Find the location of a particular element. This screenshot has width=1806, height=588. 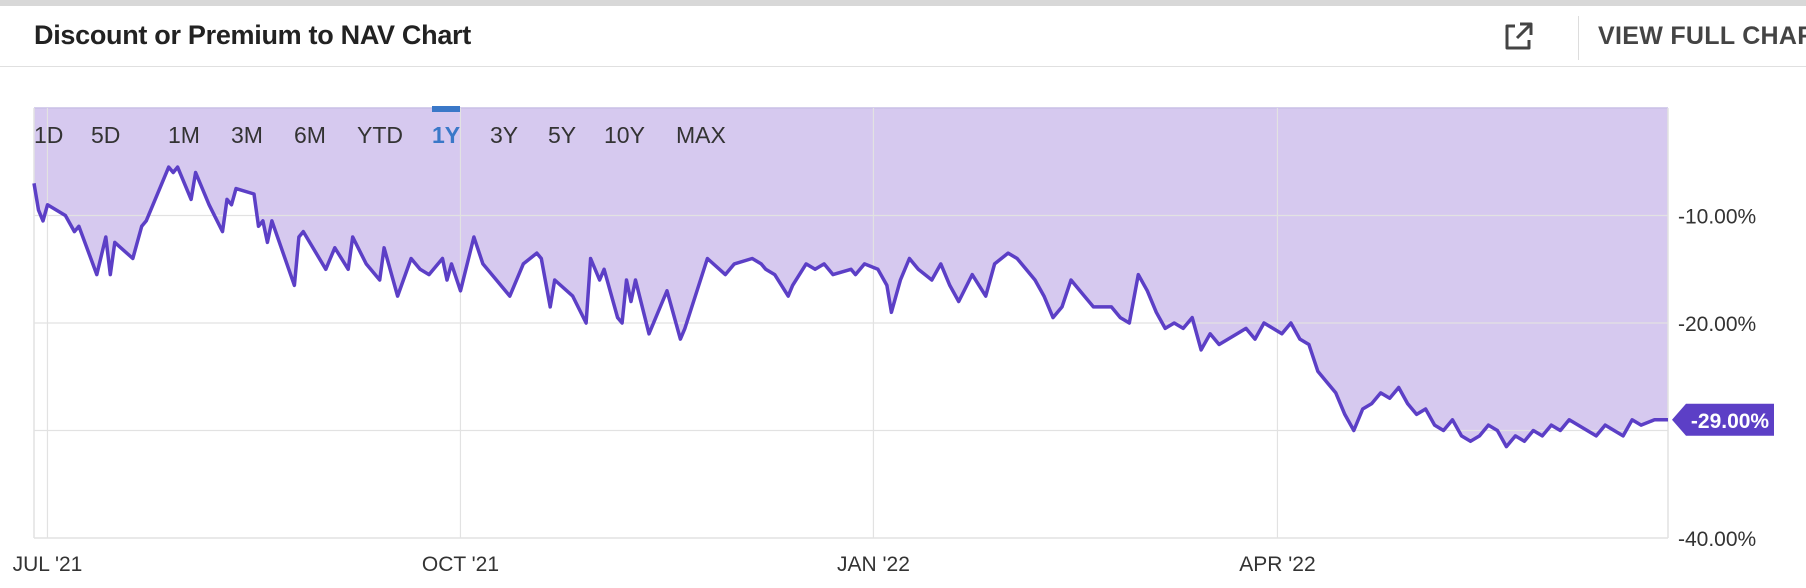

last-value-label: -29.00% is located at coordinates (1730, 421).